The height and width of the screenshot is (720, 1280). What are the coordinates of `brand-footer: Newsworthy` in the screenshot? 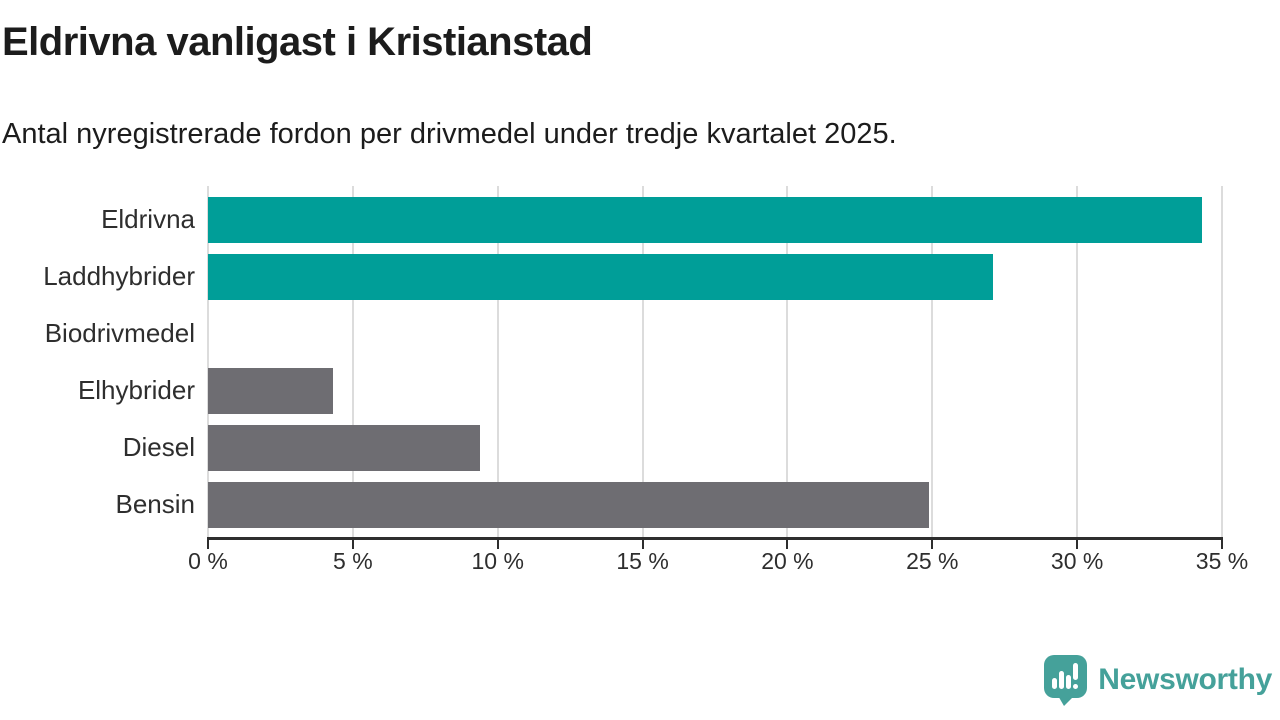 It's located at (1157, 680).